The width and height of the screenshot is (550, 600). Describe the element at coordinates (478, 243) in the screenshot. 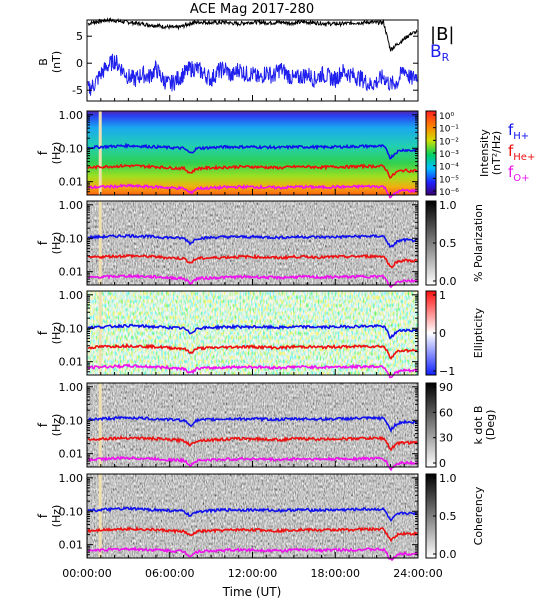

I see `colorbar-label: % Polarization` at that location.